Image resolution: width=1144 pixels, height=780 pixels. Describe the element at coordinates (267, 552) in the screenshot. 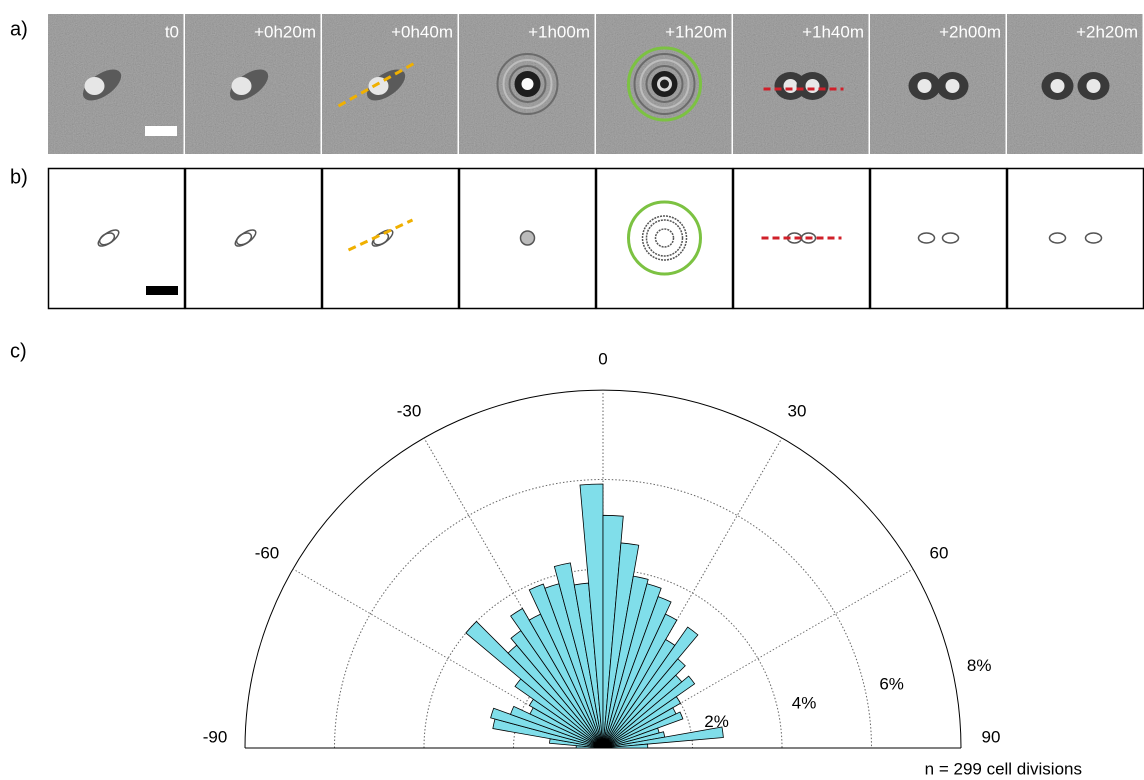

I see `theta-tick-label: -60` at that location.